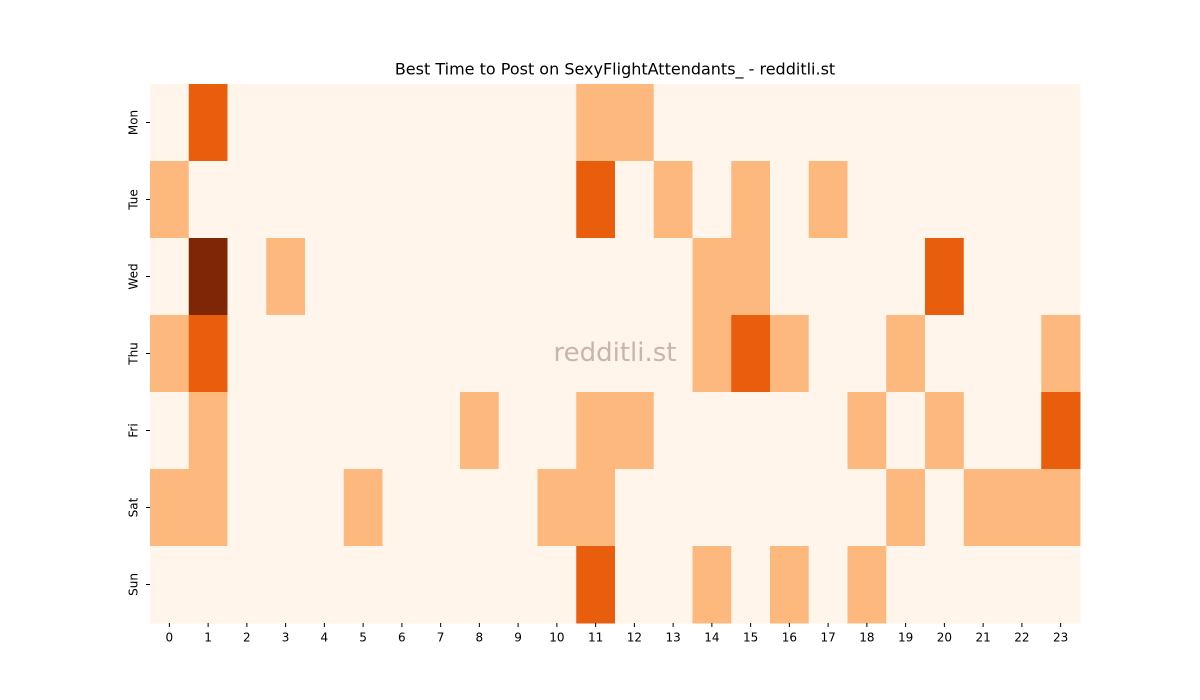  Describe the element at coordinates (827, 638) in the screenshot. I see `x-tick-label: 17` at that location.